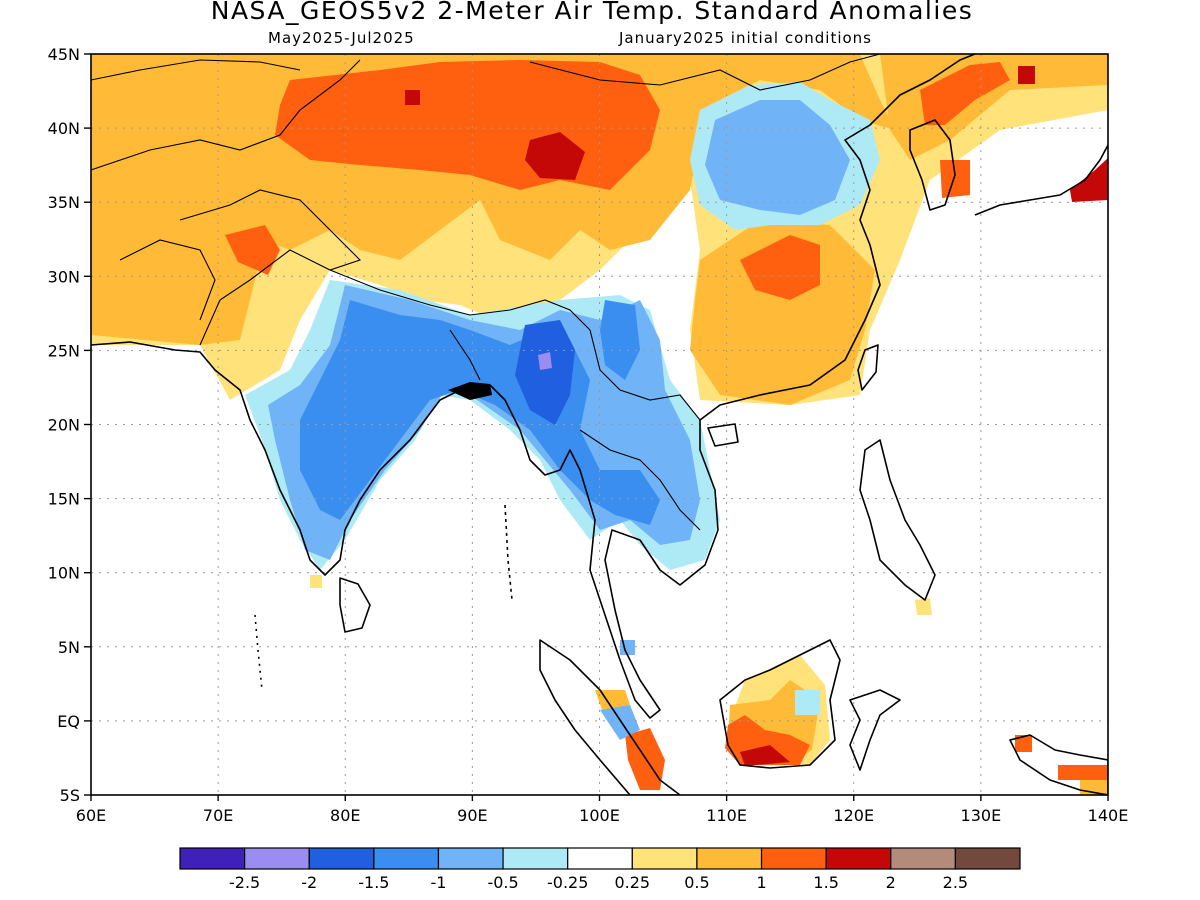 Image resolution: width=1200 pixels, height=900 pixels. Describe the element at coordinates (218, 815) in the screenshot. I see `lon-tick-label: 70E` at that location.